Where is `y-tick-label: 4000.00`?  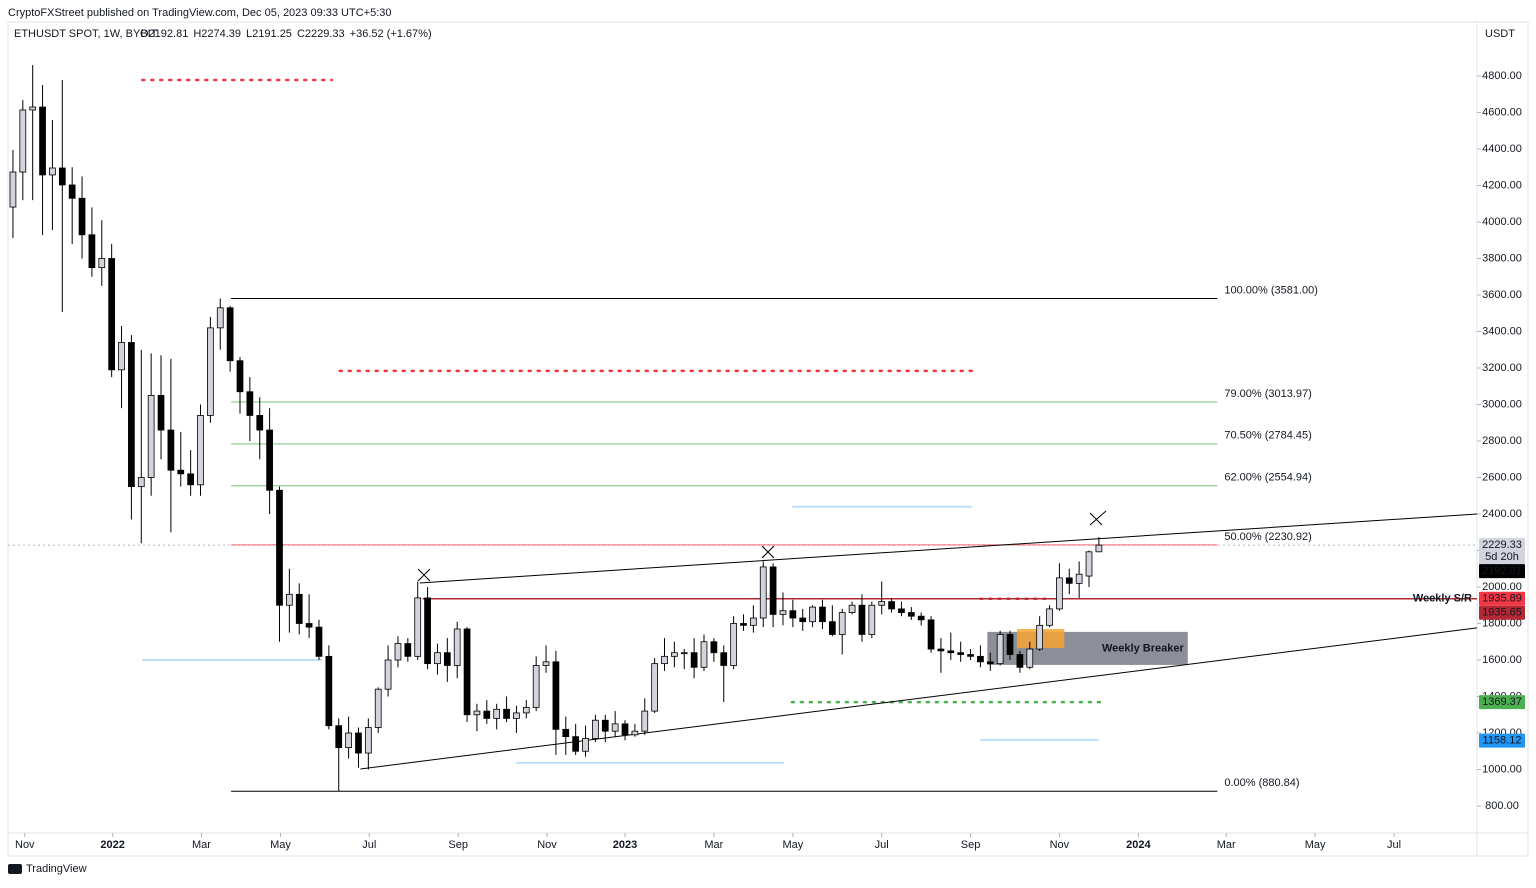 y-tick-label: 4000.00 is located at coordinates (1502, 222).